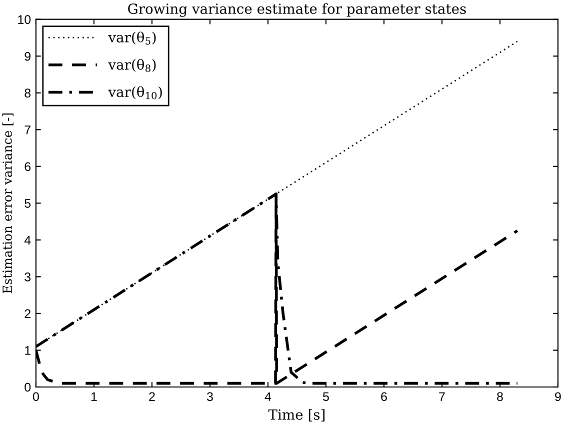 Image resolution: width=580 pixels, height=430 pixels. I want to click on y-tick-label: 8, so click(27, 93).